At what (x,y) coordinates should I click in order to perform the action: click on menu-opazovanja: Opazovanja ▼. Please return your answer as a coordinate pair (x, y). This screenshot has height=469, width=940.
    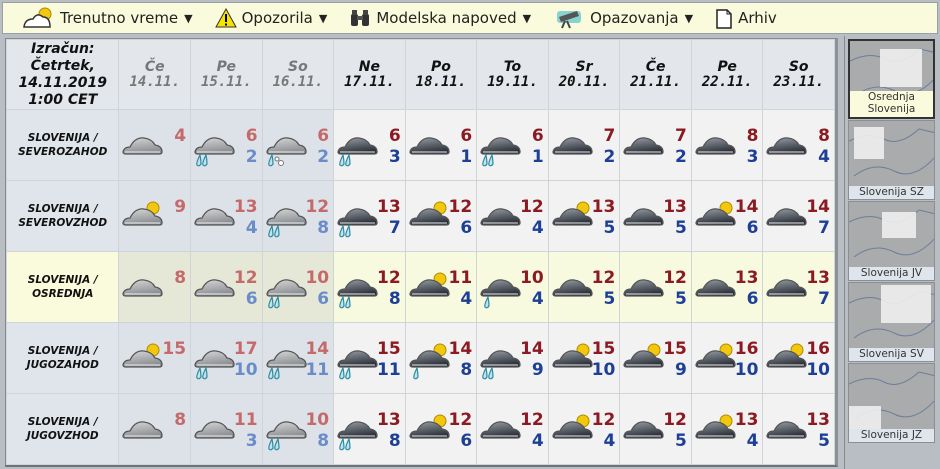
    Looking at the image, I should click on (623, 18).